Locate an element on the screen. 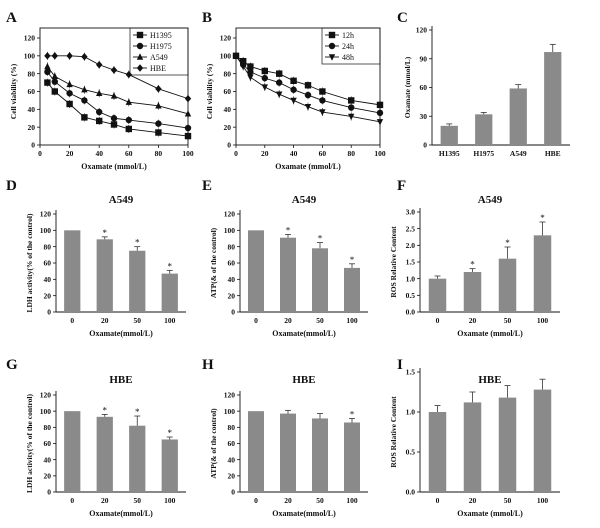 The width and height of the screenshot is (600, 528). panel-a-xtick-label: 20 is located at coordinates (70, 153).